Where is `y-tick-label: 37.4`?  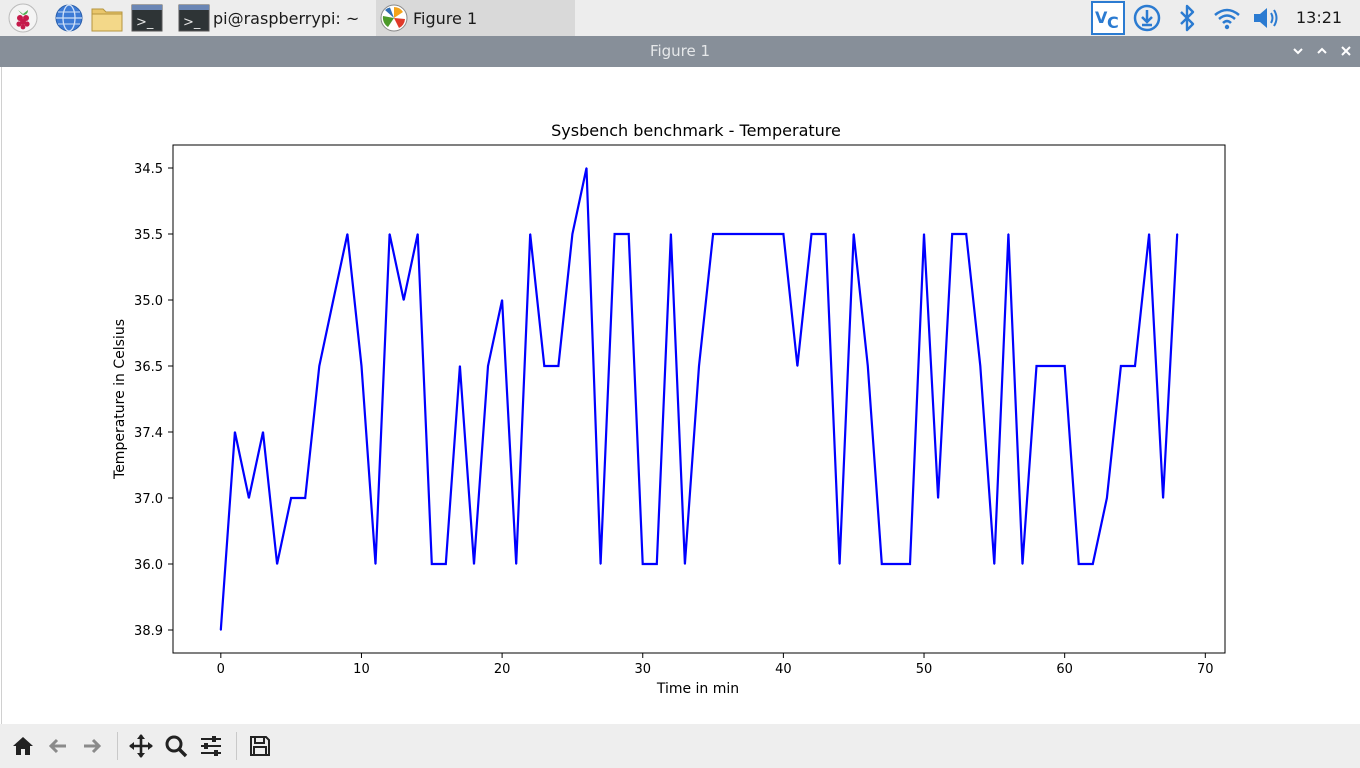
y-tick-label: 37.4 is located at coordinates (148, 433).